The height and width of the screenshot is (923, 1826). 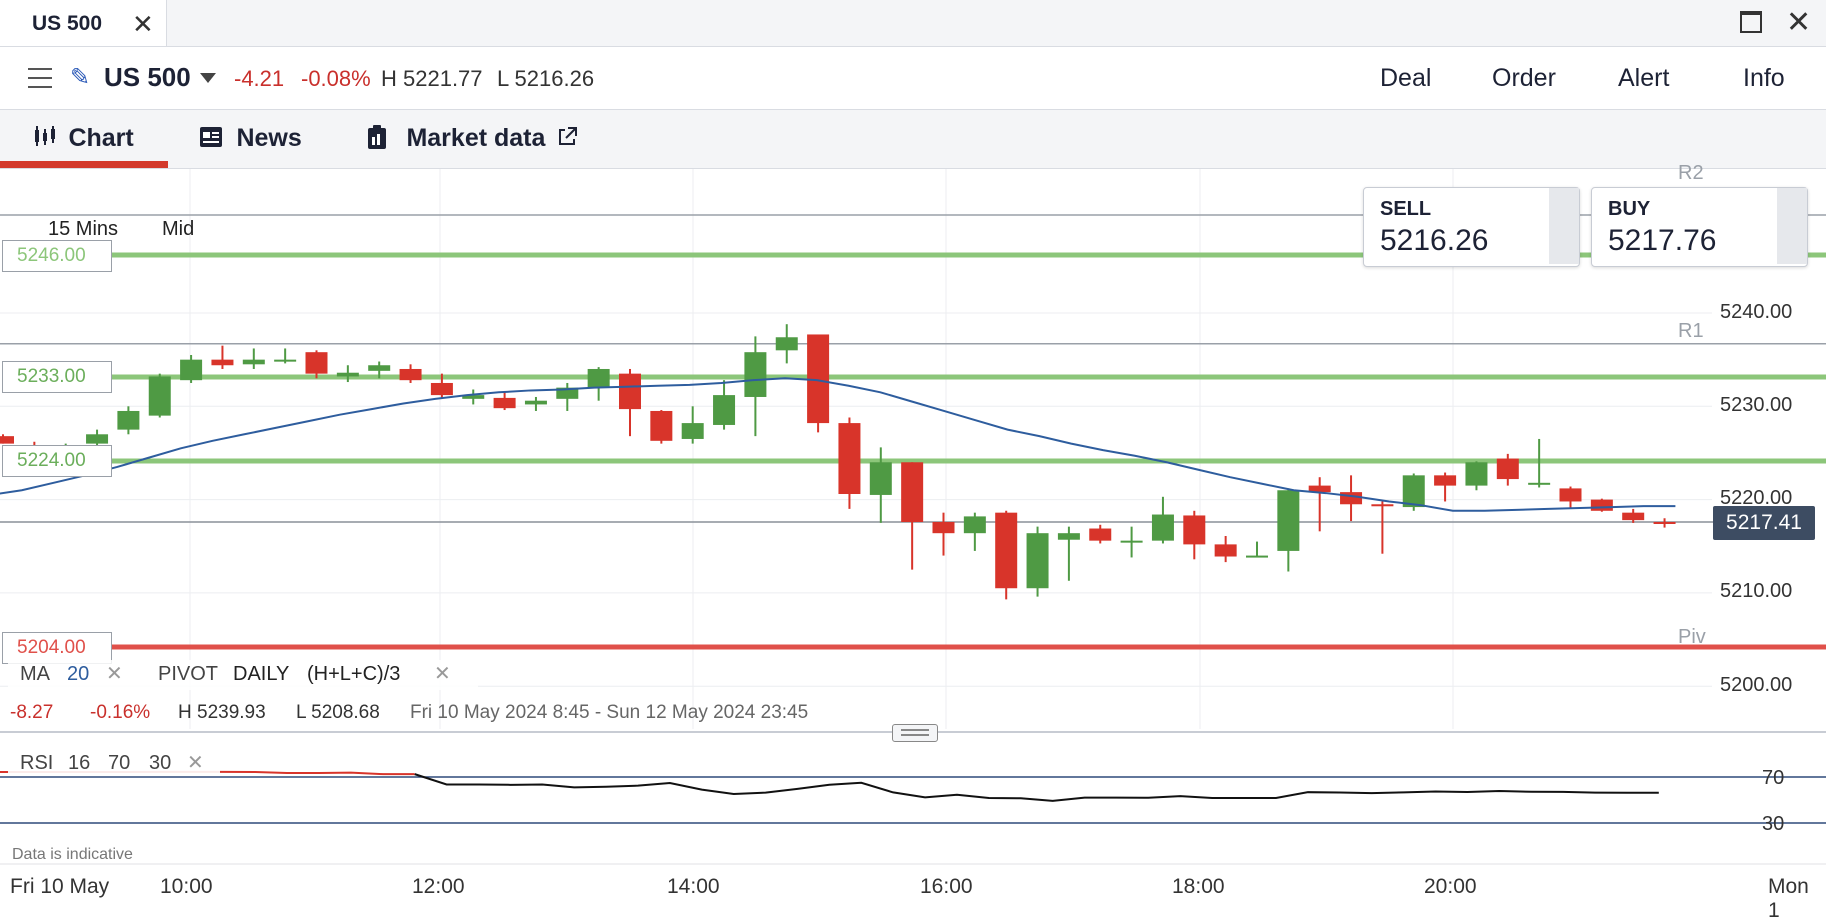 What do you see at coordinates (1450, 886) in the screenshot?
I see `x-tick: 20:00` at bounding box center [1450, 886].